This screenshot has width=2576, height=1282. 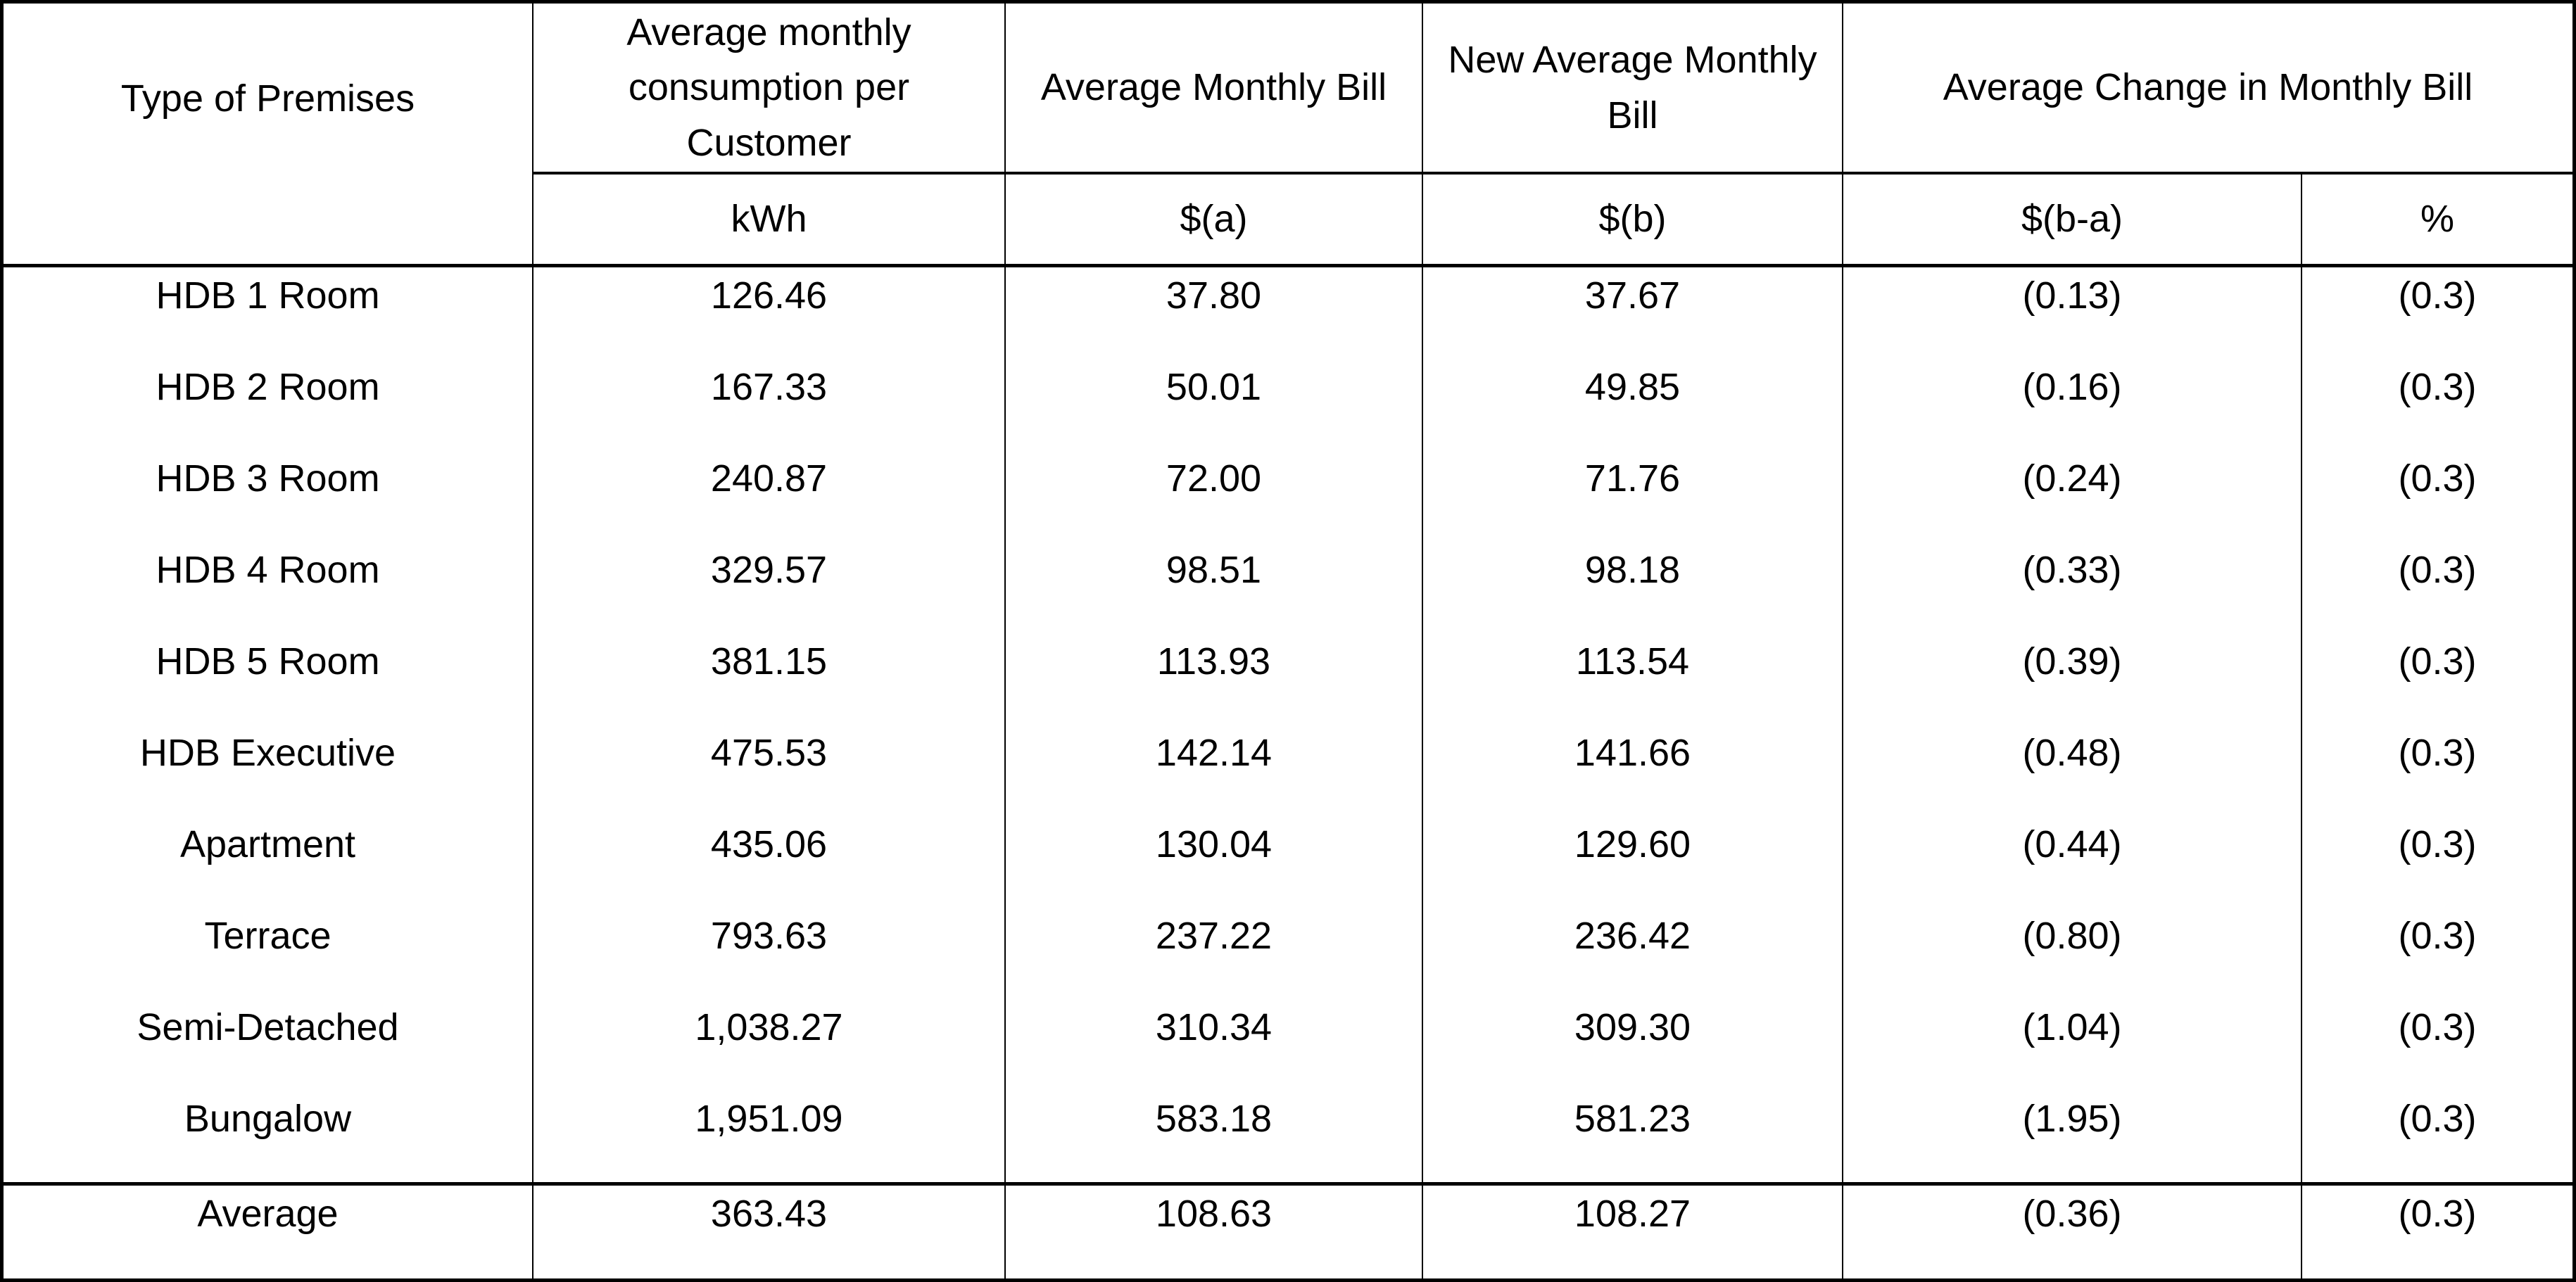 What do you see at coordinates (1213, 220) in the screenshot?
I see `unit-dollar-a: $(a)` at bounding box center [1213, 220].